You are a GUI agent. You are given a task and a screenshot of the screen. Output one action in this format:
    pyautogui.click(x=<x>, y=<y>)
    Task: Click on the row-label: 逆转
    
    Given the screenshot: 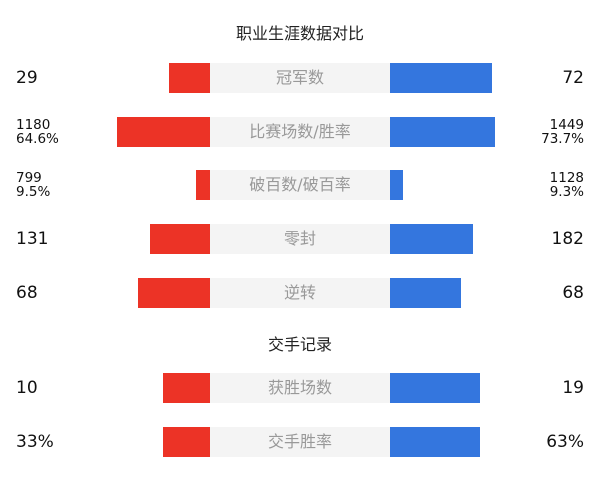 What is the action you would take?
    pyautogui.click(x=300, y=293)
    